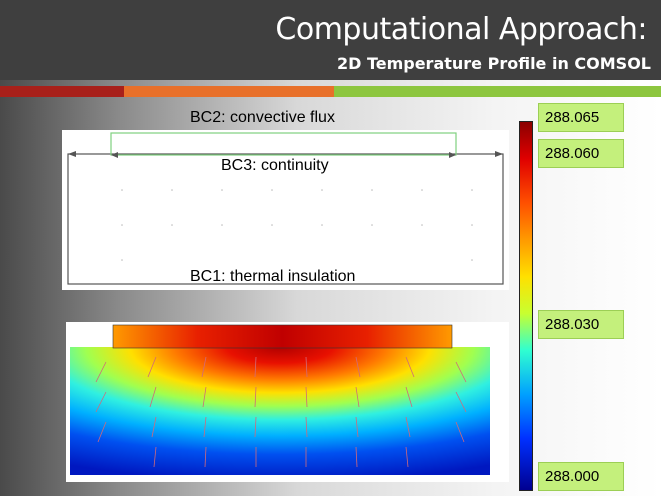 The height and width of the screenshot is (496, 661). I want to click on arrow-right-icon, so click(499, 154).